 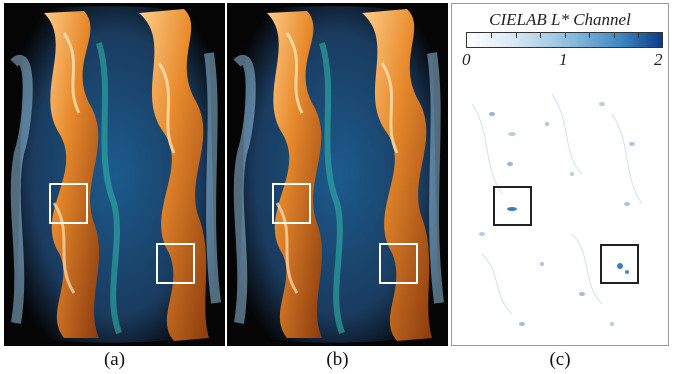 What do you see at coordinates (563, 59) in the screenshot?
I see `colorbar-label-1: 1` at bounding box center [563, 59].